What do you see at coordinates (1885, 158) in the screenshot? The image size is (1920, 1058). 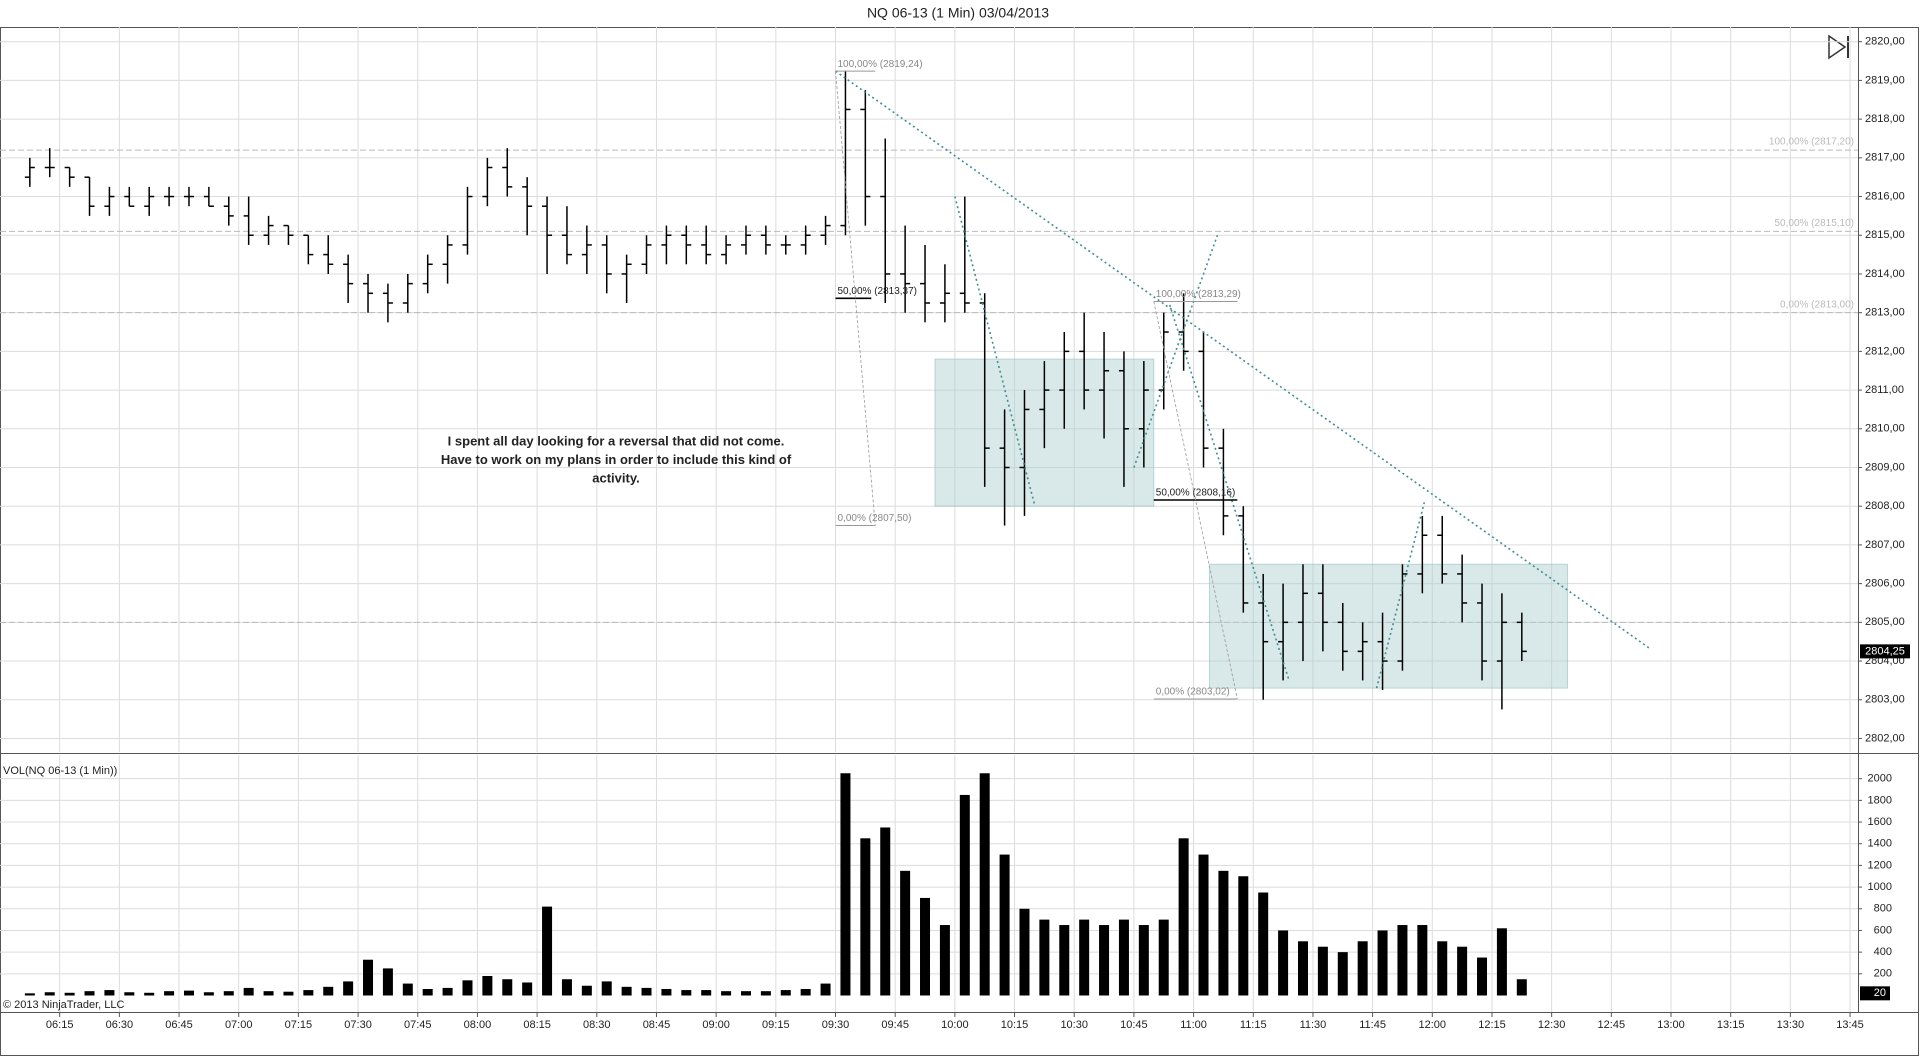 I see `y-tick-label: 2817,00` at bounding box center [1885, 158].